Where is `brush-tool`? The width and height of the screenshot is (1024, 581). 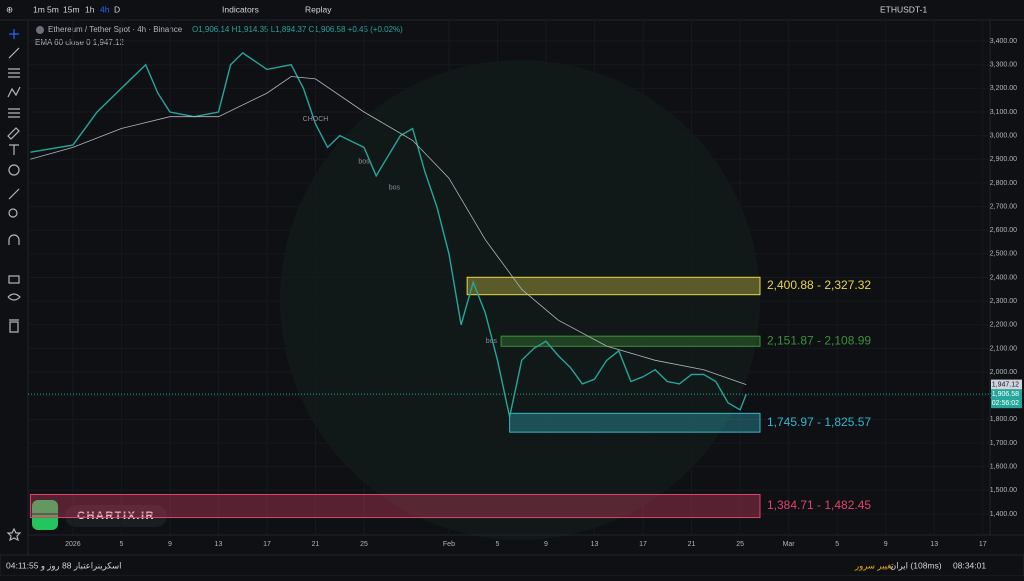 brush-tool is located at coordinates (13, 133).